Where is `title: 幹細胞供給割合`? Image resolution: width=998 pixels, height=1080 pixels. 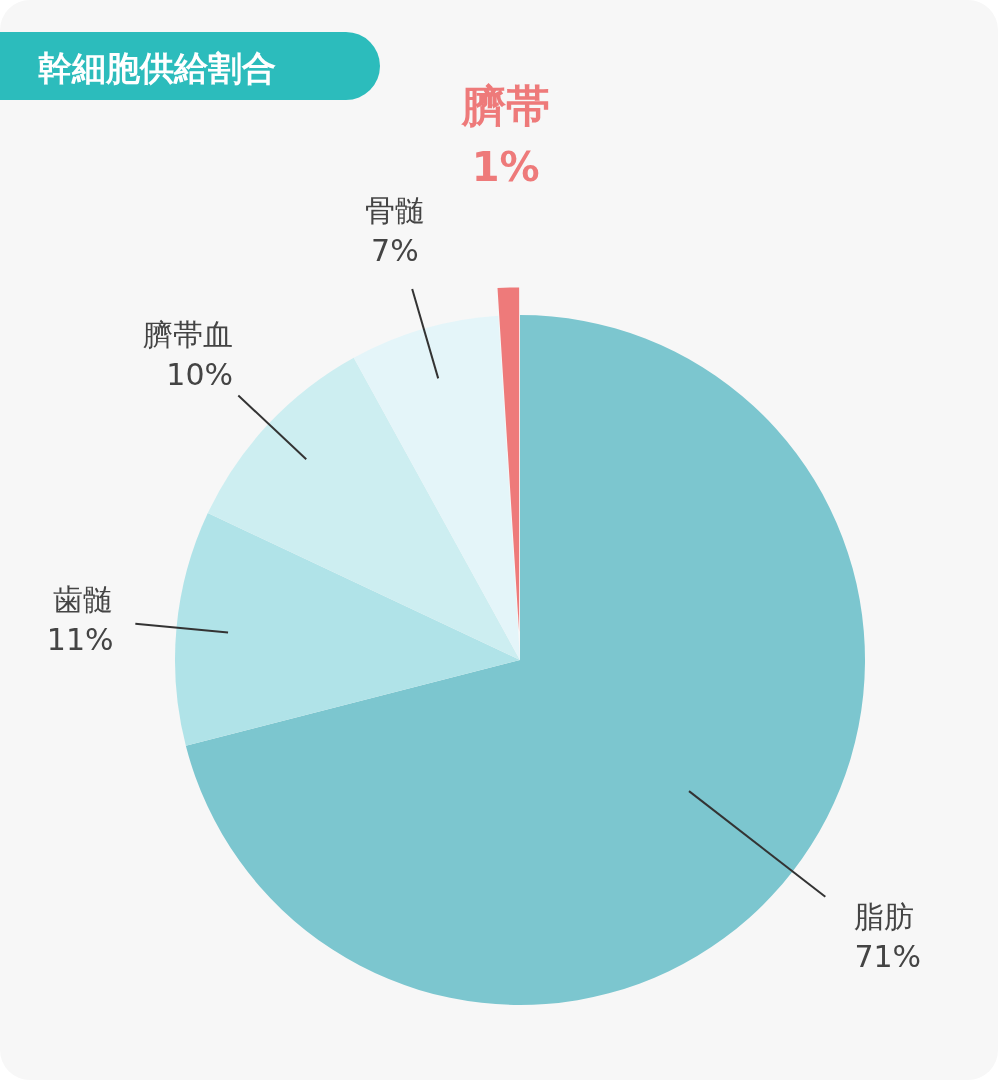 title: 幹細胞供給割合 is located at coordinates (190, 66).